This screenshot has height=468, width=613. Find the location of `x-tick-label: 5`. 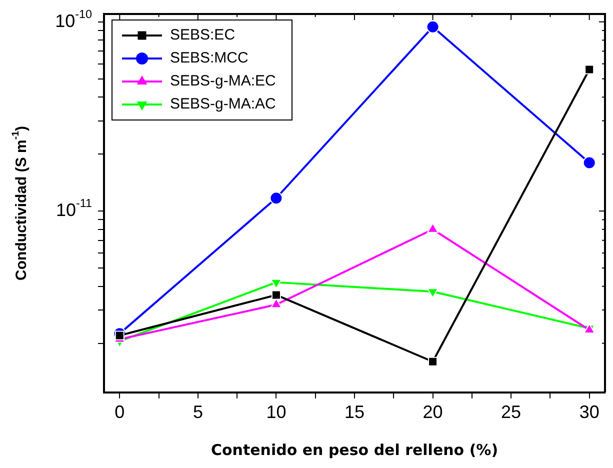

x-tick-label: 5 is located at coordinates (197, 412).